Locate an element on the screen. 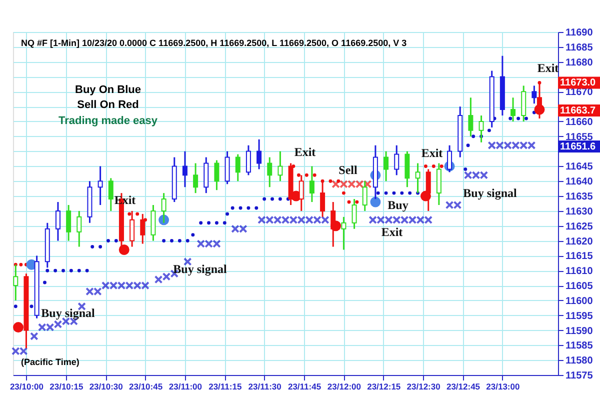 The width and height of the screenshot is (600, 398). y-tick-label: 11585 is located at coordinates (580, 346).